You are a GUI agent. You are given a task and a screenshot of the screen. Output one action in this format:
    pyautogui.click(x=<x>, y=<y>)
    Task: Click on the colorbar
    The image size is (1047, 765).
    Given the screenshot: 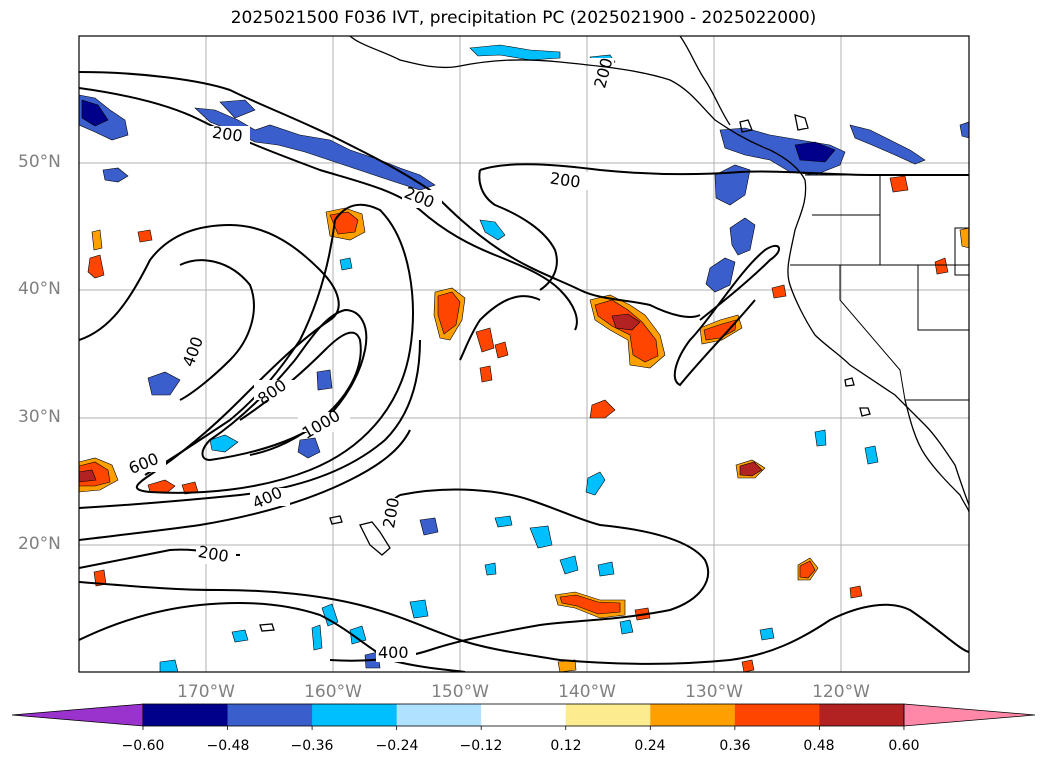 What is the action you would take?
    pyautogui.click(x=523, y=716)
    